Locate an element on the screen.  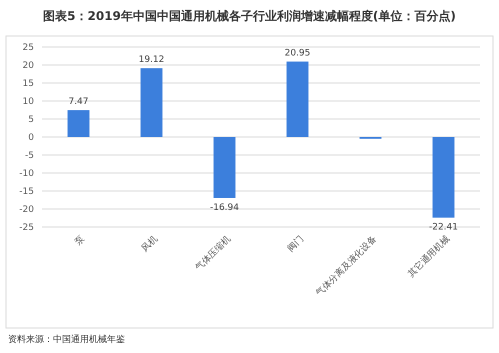
data-label: 19.12 is located at coordinates (151, 60).